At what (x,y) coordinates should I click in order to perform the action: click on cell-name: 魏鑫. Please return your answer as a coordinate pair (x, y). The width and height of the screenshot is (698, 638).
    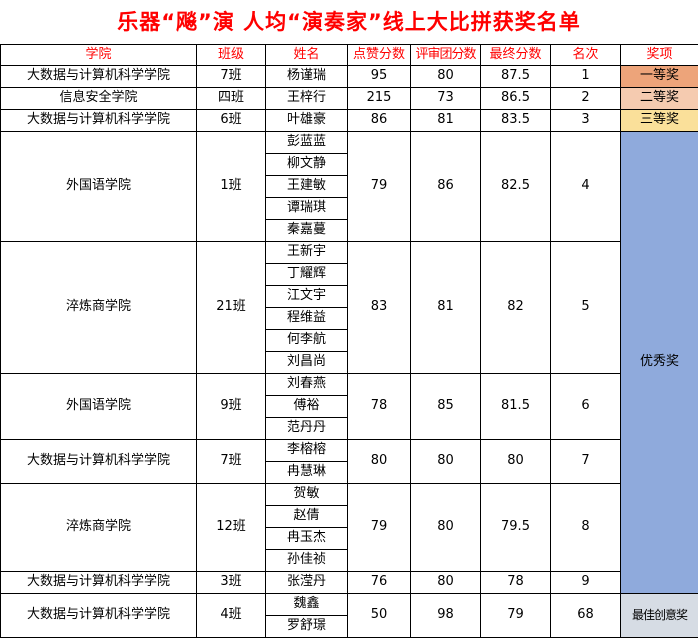
    Looking at the image, I should click on (307, 605).